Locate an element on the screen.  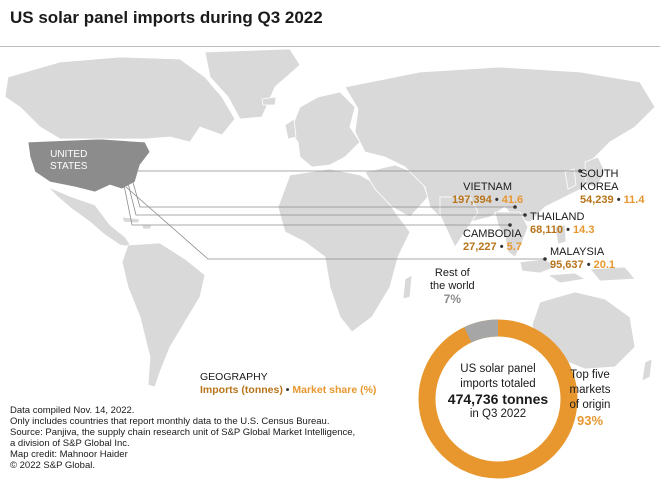
donut-line2: imports totaled is located at coordinates (498, 384).